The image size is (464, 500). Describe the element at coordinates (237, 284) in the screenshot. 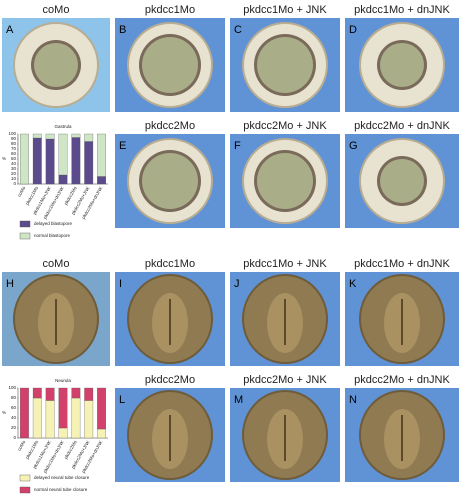

I see `panel-label: J` at that location.